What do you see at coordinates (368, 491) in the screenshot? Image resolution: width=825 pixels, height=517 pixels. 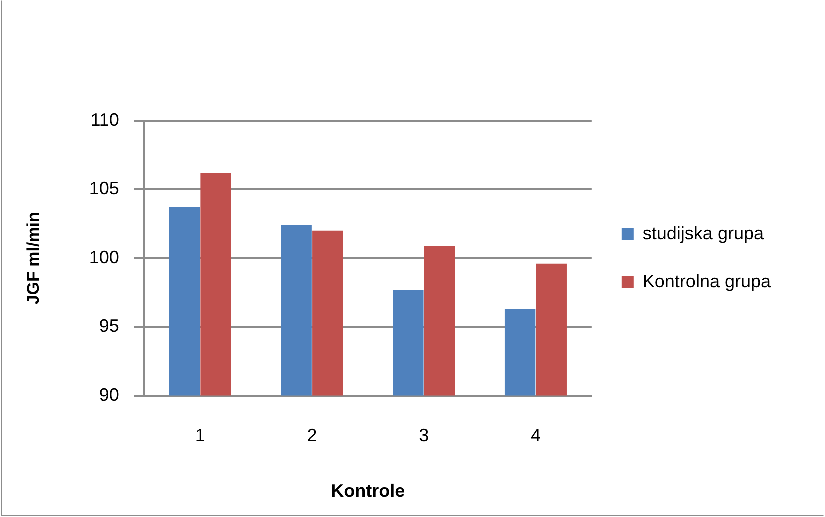 I see `x-axis-title: Kontrole` at bounding box center [368, 491].